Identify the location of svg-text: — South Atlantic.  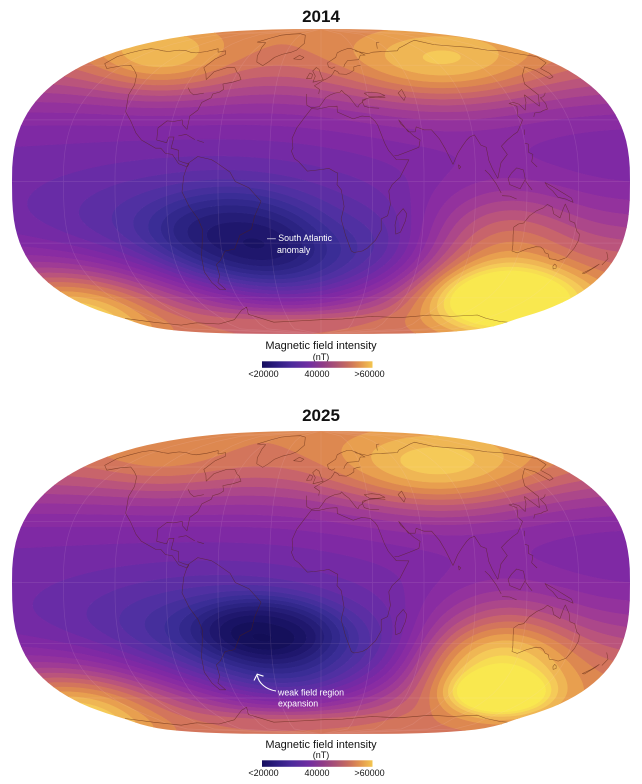
(300, 238).